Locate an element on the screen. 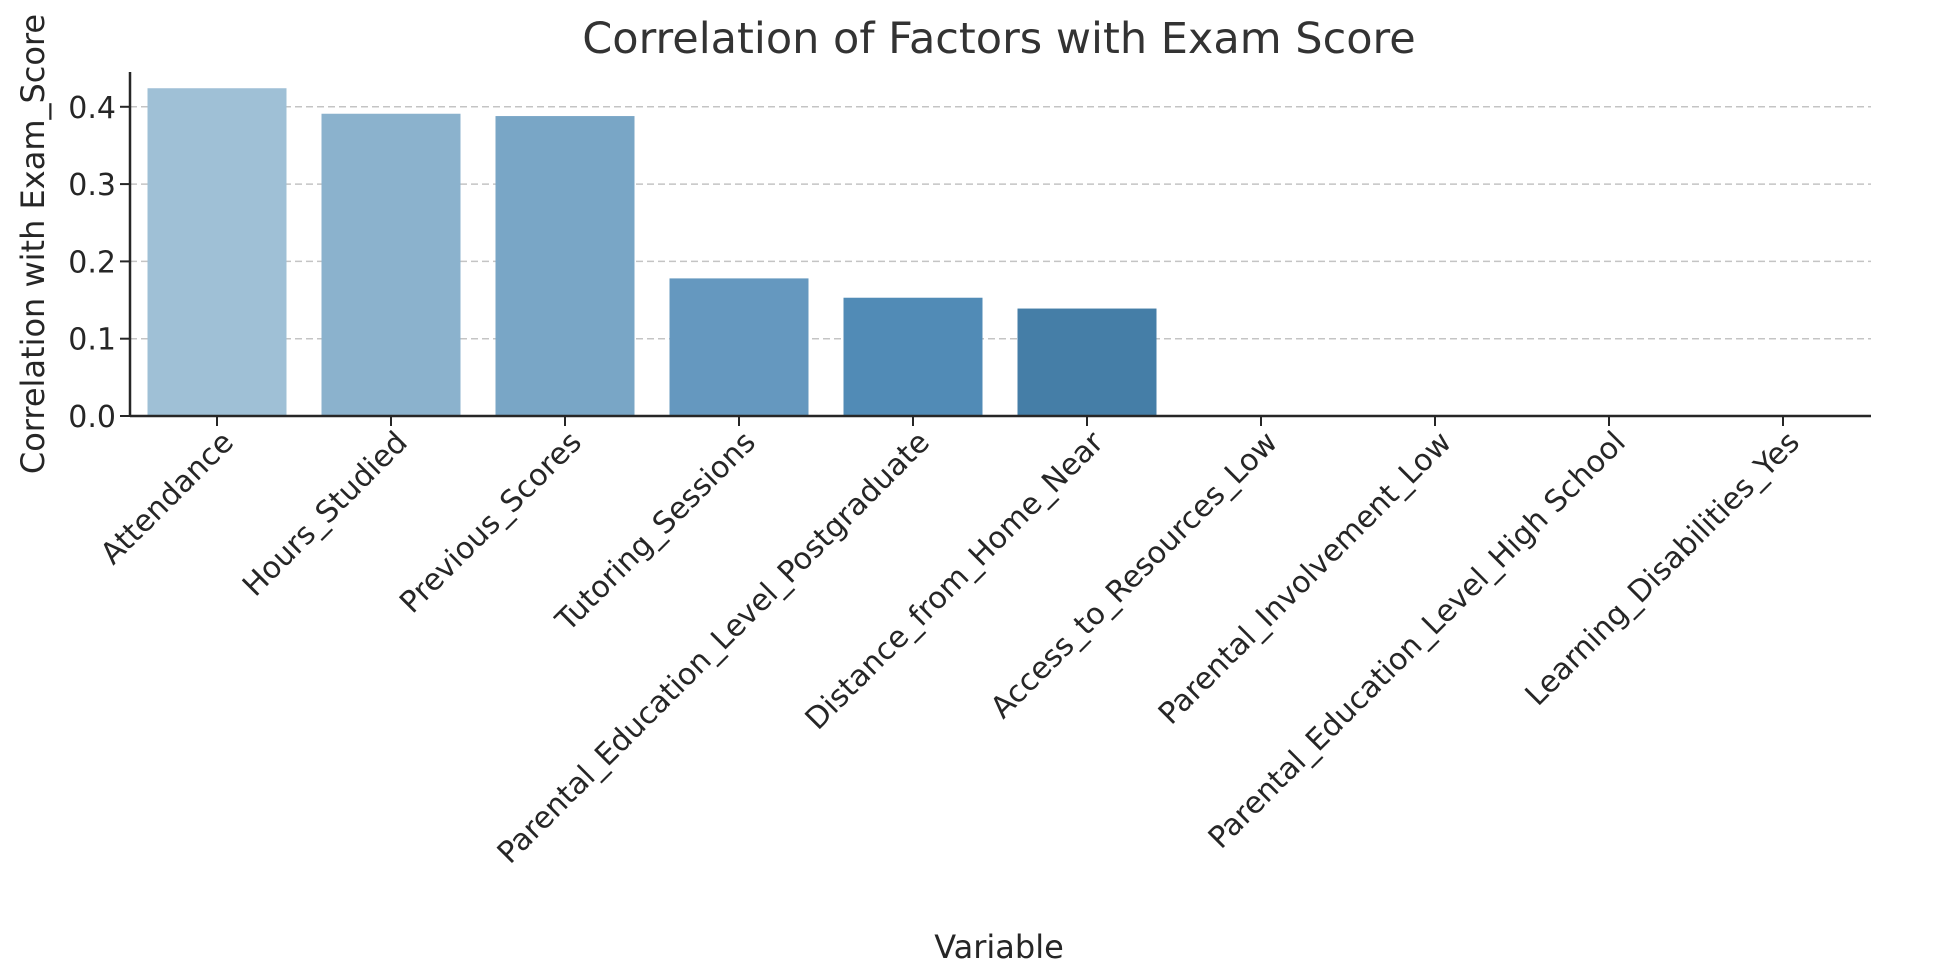 The image size is (1949, 980). y-axis-ticks: 0.0 0.1 0.2 0.3 0.4 is located at coordinates (99, 263).